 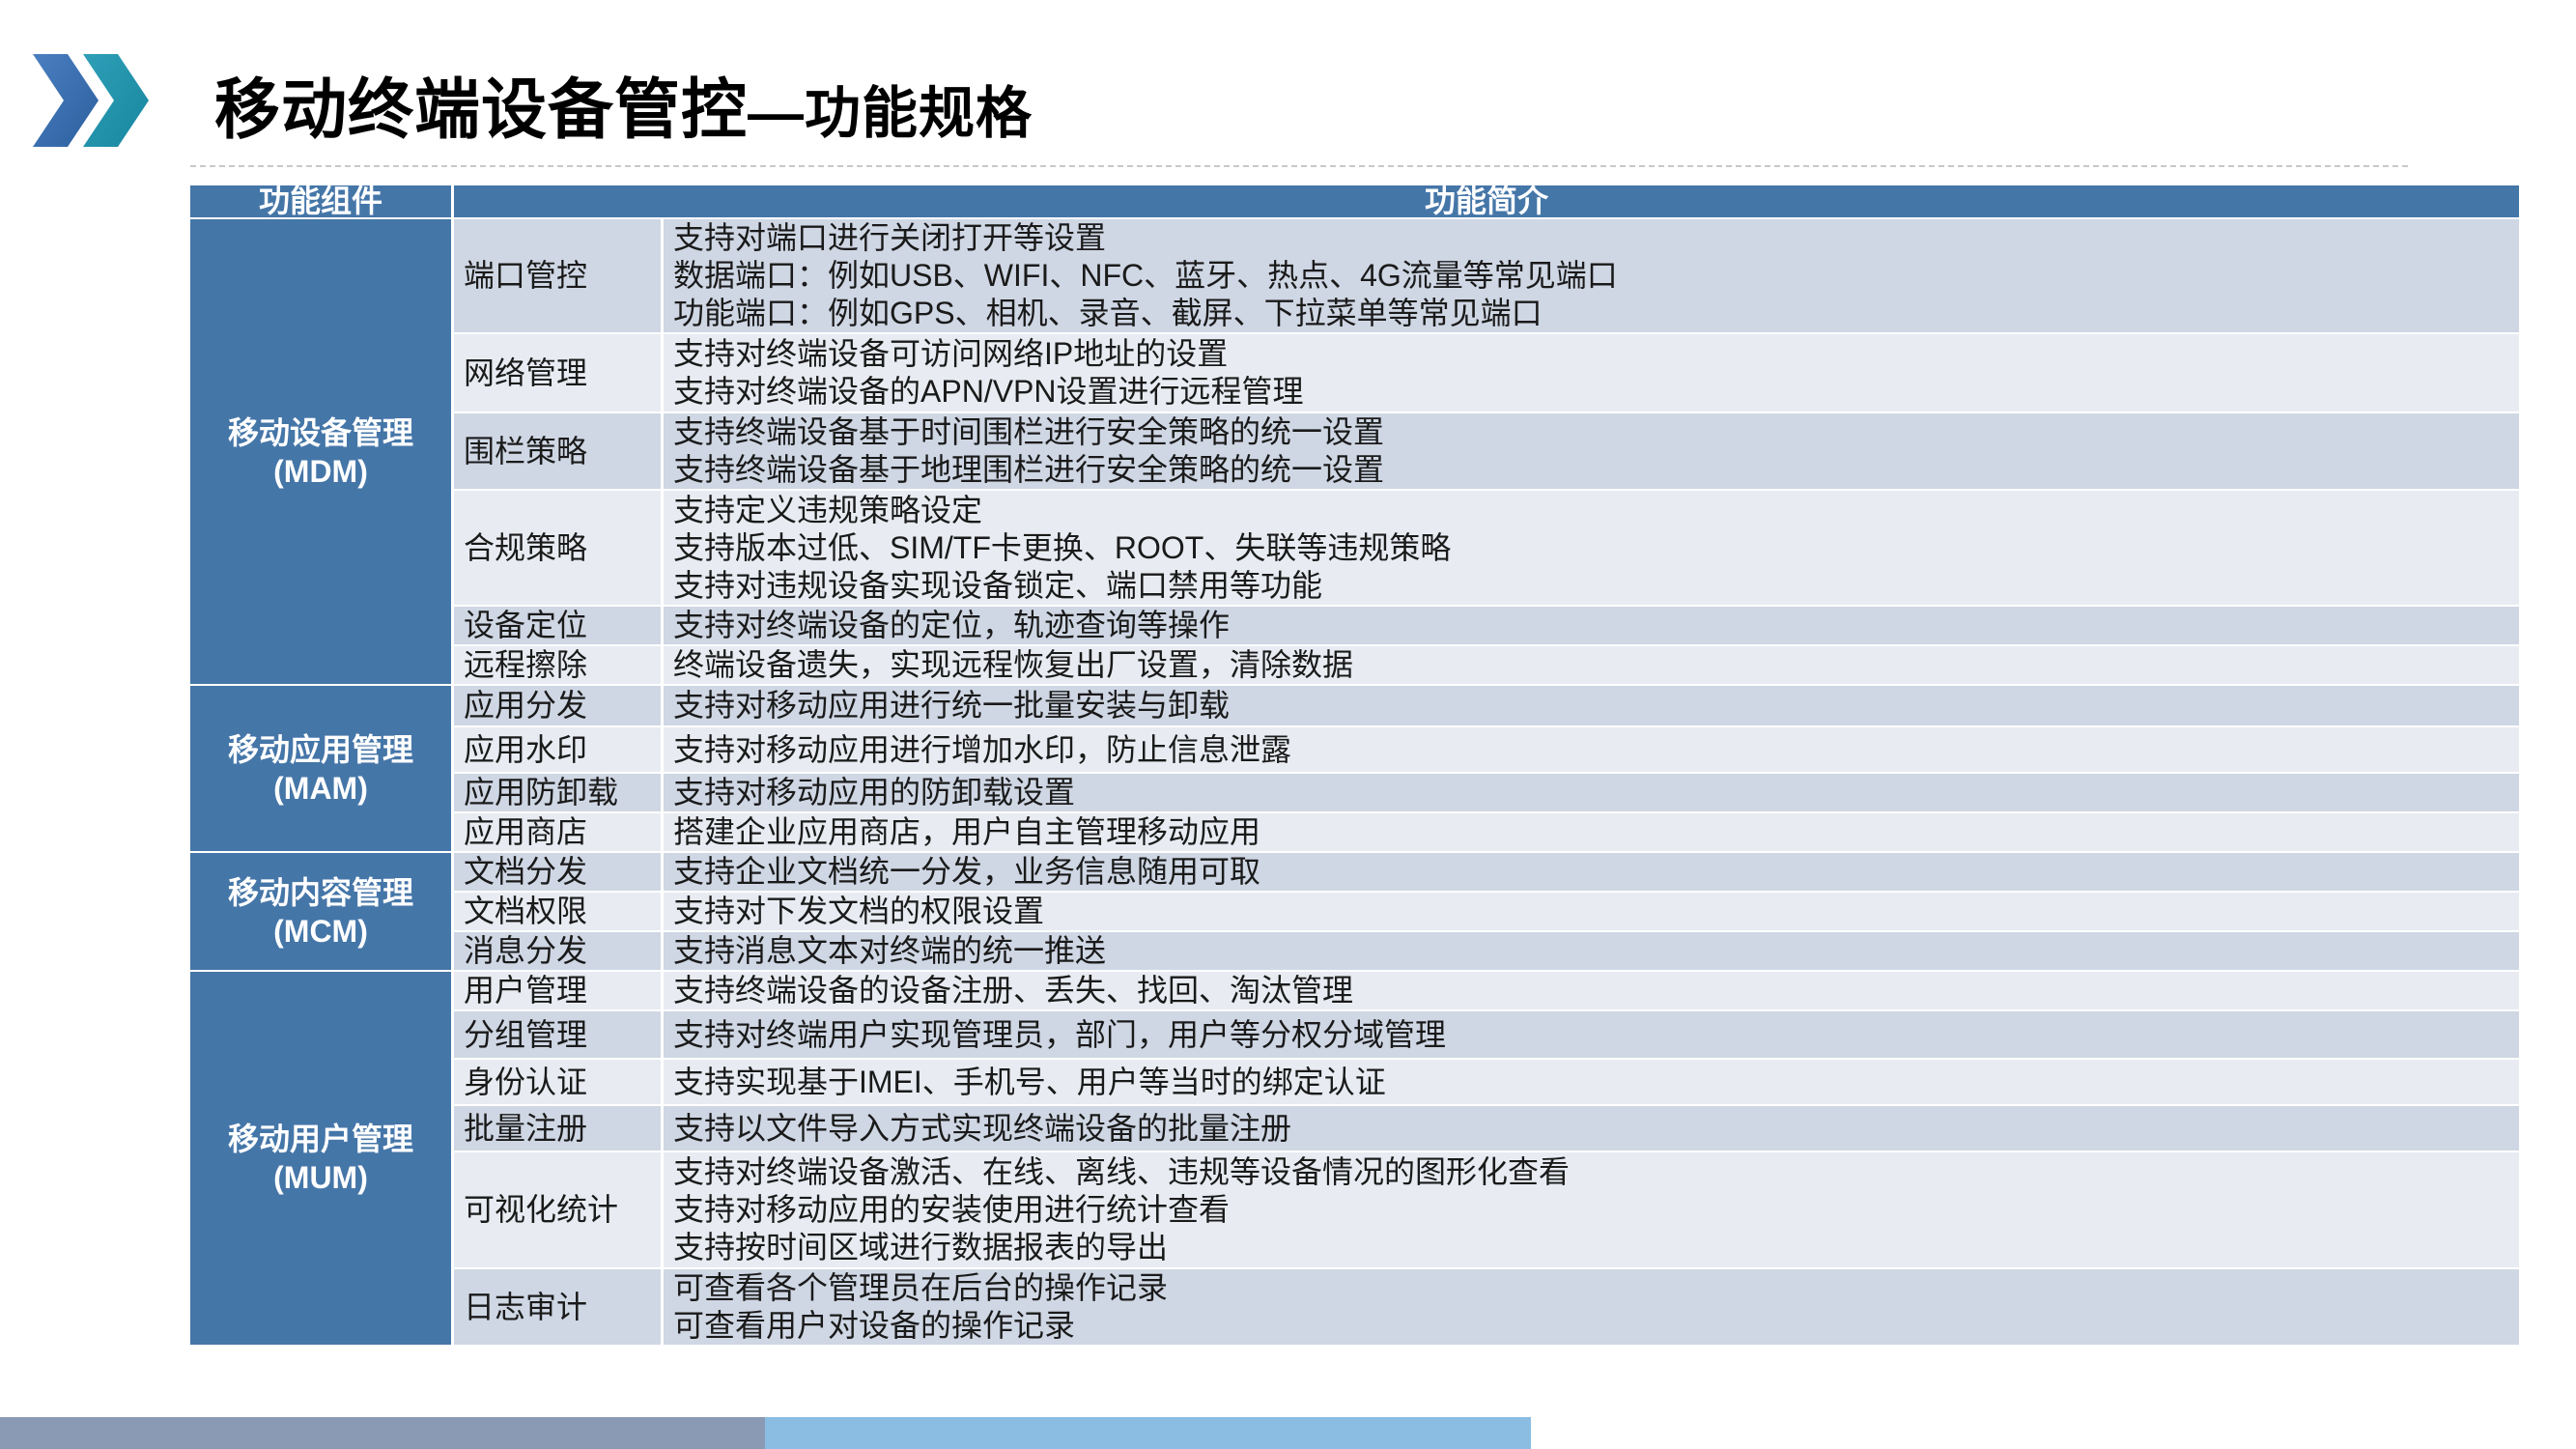 What do you see at coordinates (557, 625) in the screenshot?
I see `feature-cell: 设备定位` at bounding box center [557, 625].